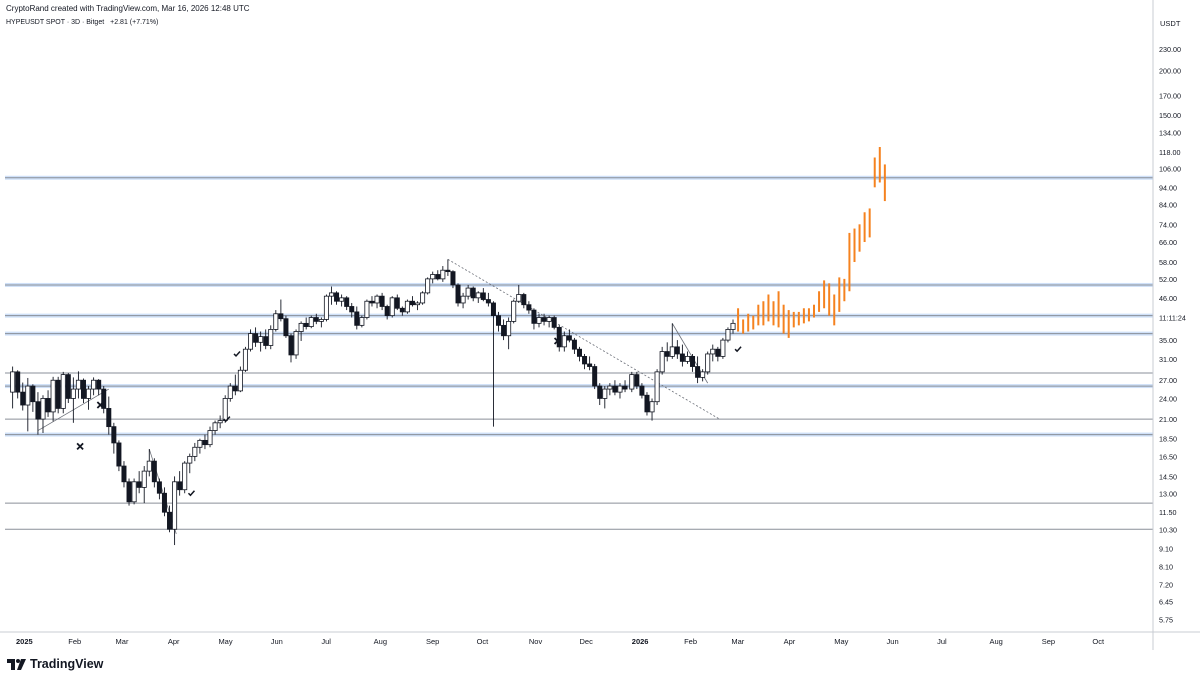 The height and width of the screenshot is (683, 1200). What do you see at coordinates (841, 641) in the screenshot?
I see `time-tick-label: May` at bounding box center [841, 641].